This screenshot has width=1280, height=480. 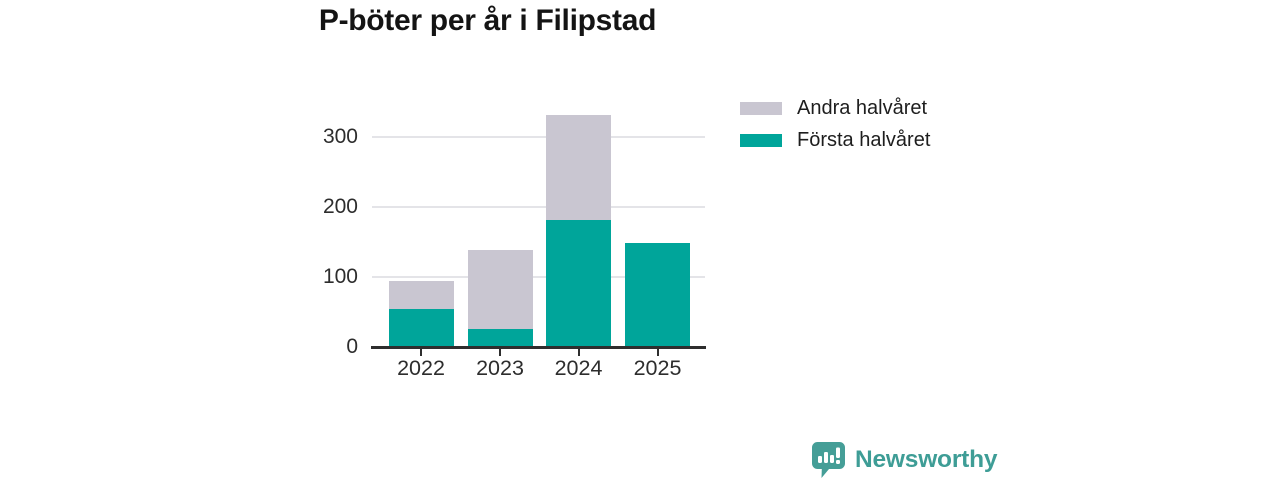 What do you see at coordinates (421, 328) in the screenshot?
I see `bar-2022-första-halvåret` at bounding box center [421, 328].